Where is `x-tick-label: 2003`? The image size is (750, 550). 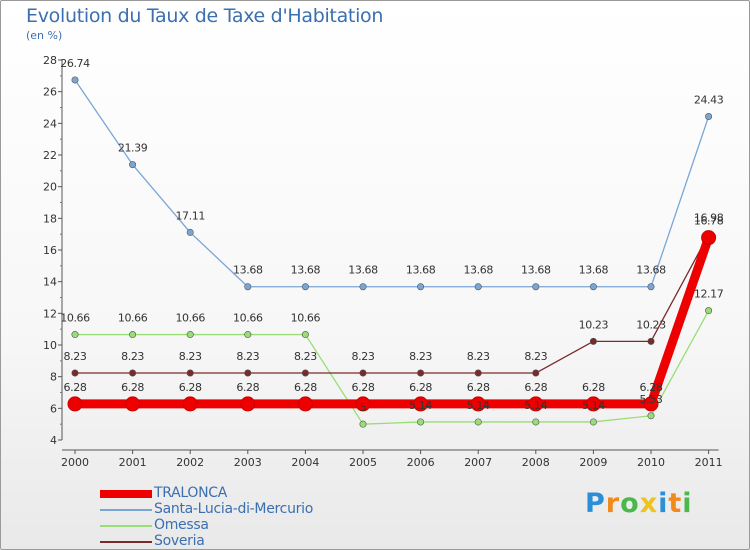 x-tick-label: 2003 is located at coordinates (248, 462).